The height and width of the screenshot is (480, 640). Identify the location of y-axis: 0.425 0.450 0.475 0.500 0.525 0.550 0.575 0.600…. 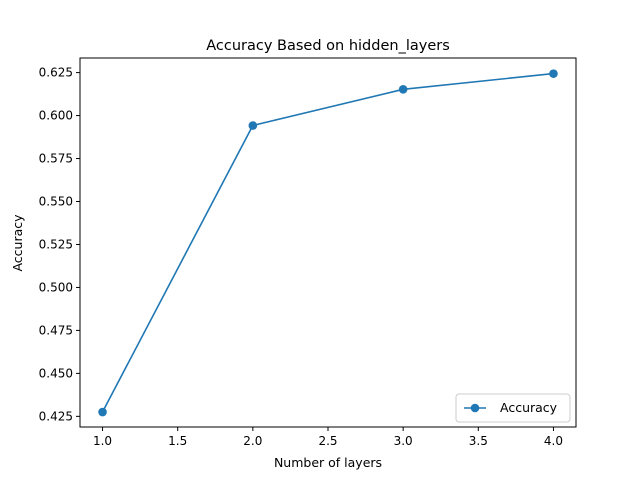
(59, 244).